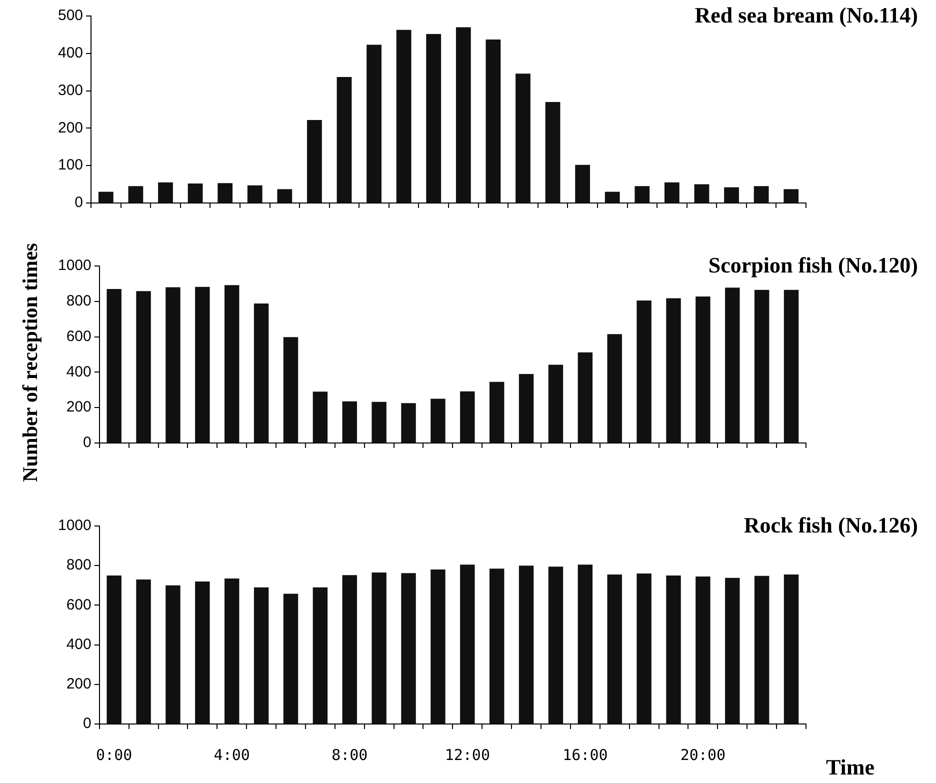 This screenshot has height=783, width=936. What do you see at coordinates (71, 165) in the screenshot?
I see `y-tick-label: 100` at bounding box center [71, 165].